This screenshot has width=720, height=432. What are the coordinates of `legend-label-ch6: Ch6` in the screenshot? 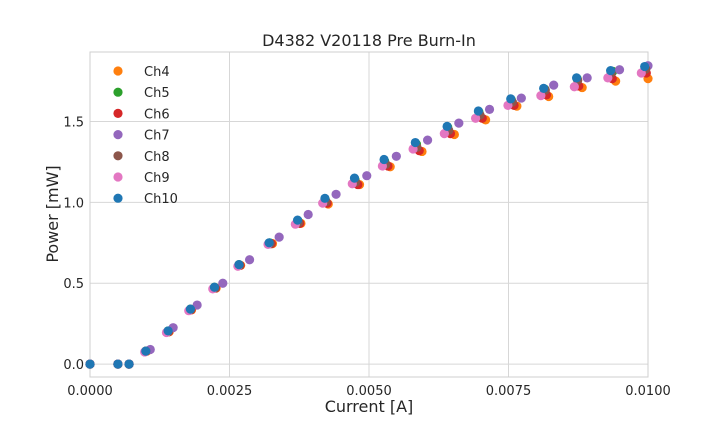 It's located at (157, 114).